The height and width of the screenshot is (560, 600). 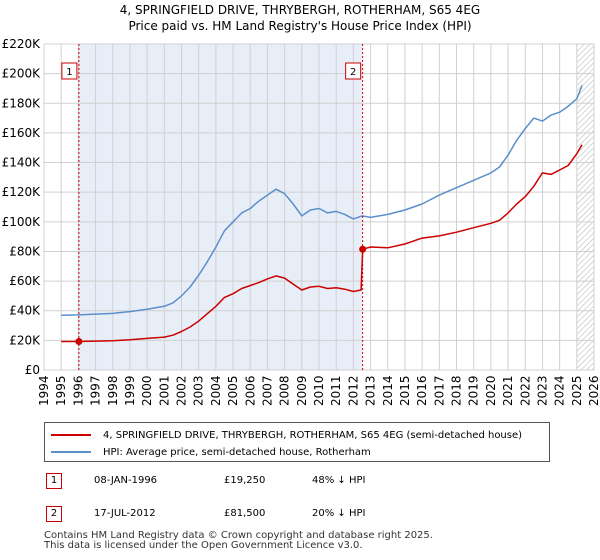 I want to click on y-tick-label: £80K, so click(x=25, y=251).